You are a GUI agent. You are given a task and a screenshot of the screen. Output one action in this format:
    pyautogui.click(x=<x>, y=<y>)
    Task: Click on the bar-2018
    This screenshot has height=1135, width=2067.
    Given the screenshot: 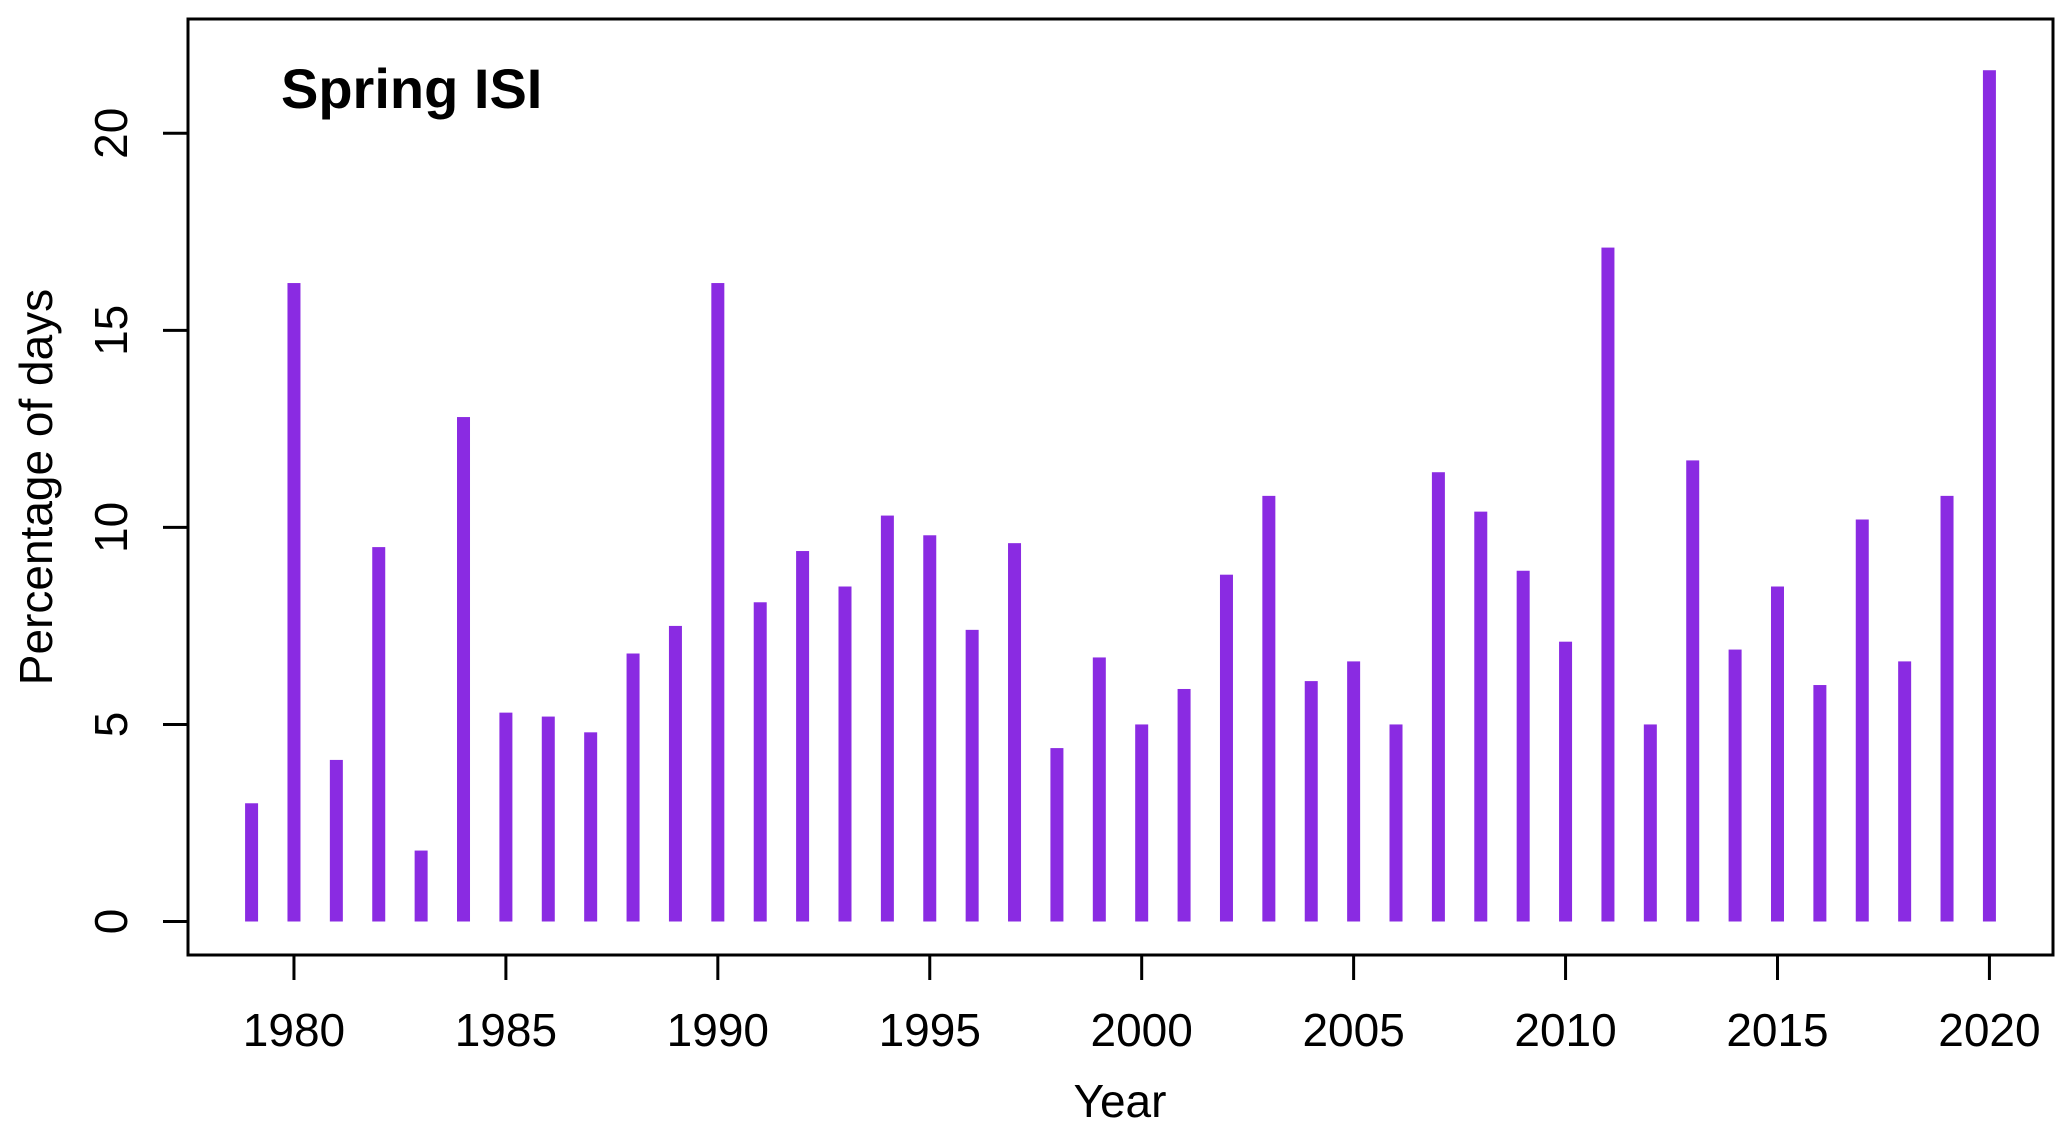 What is the action you would take?
    pyautogui.click(x=1905, y=791)
    